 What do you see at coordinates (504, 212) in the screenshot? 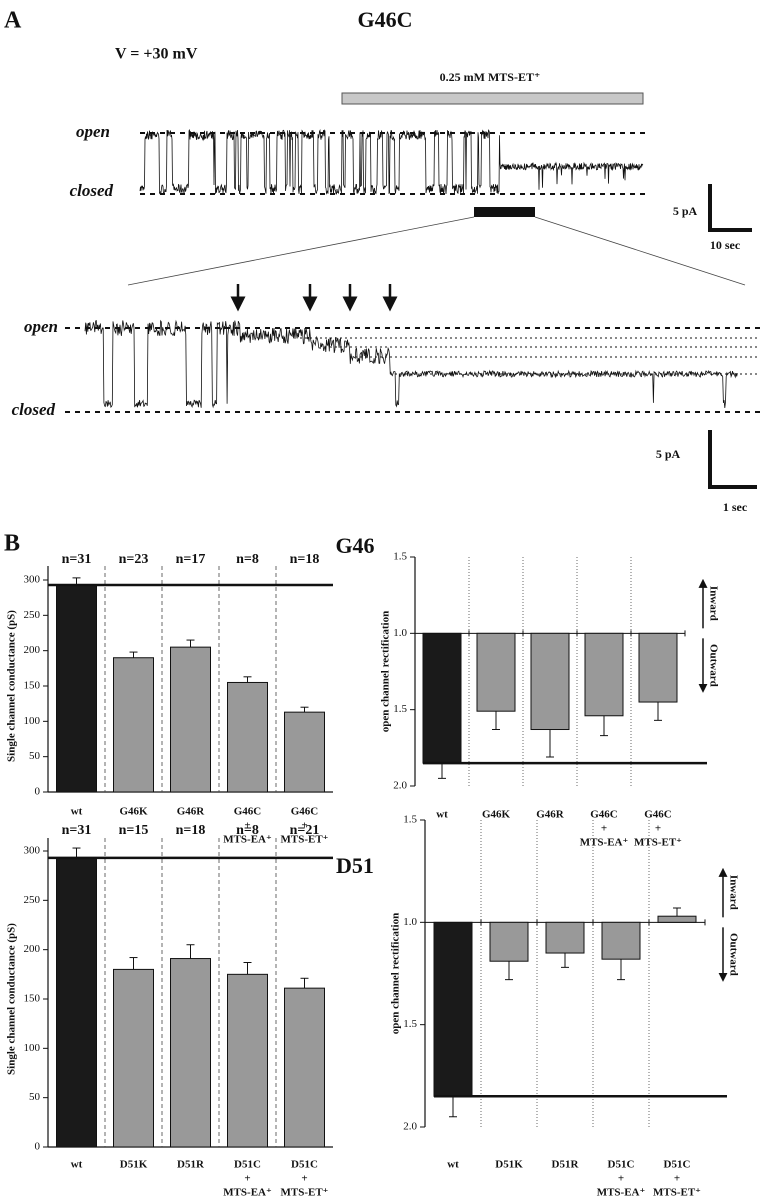
I see `zoom-region` at bounding box center [504, 212].